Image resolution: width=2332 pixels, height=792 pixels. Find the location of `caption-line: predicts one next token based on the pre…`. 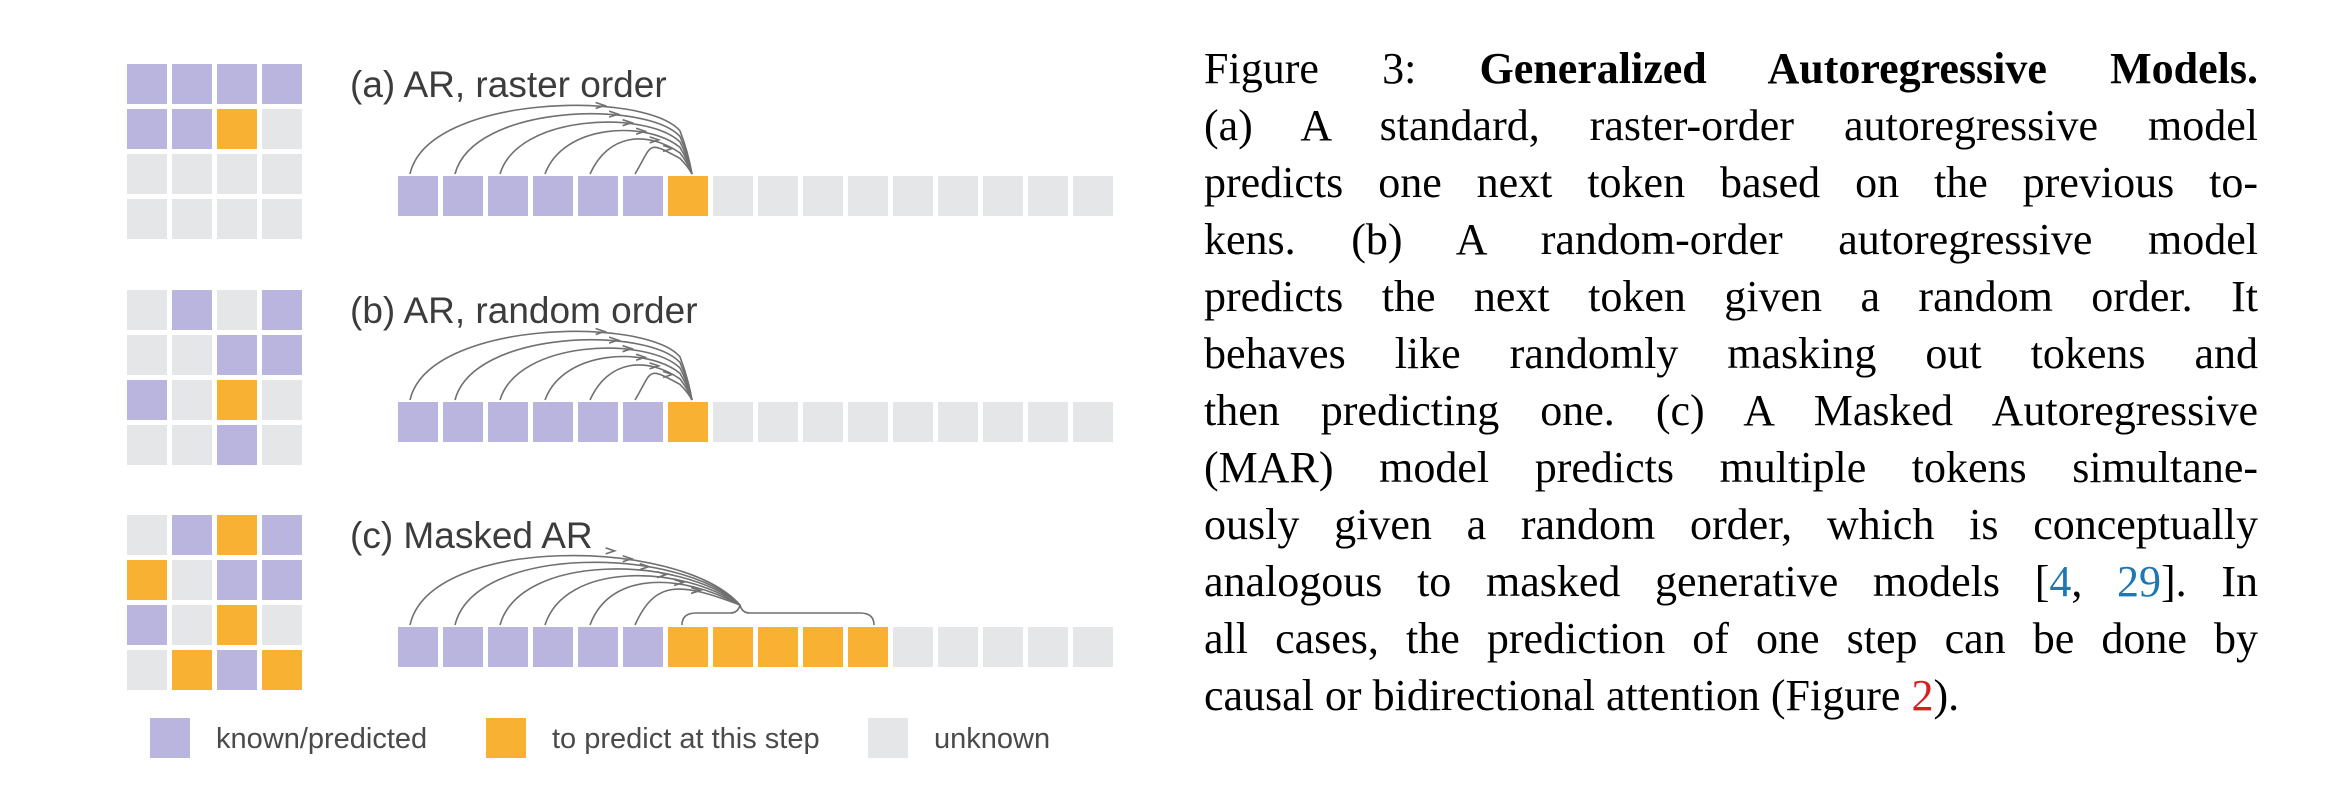

caption-line: predicts one next token based on the pre… is located at coordinates (1731, 182).